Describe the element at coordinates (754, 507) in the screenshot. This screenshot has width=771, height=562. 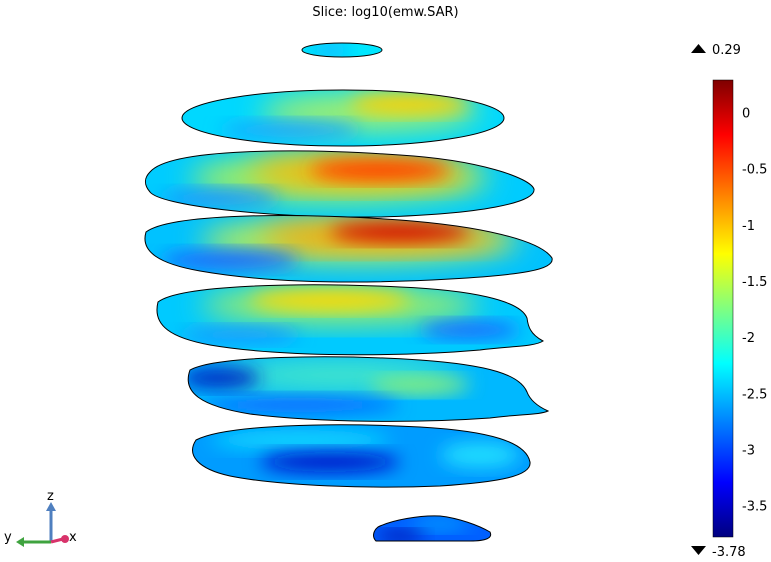
I see `colorbar-tick-label: -3.5` at that location.